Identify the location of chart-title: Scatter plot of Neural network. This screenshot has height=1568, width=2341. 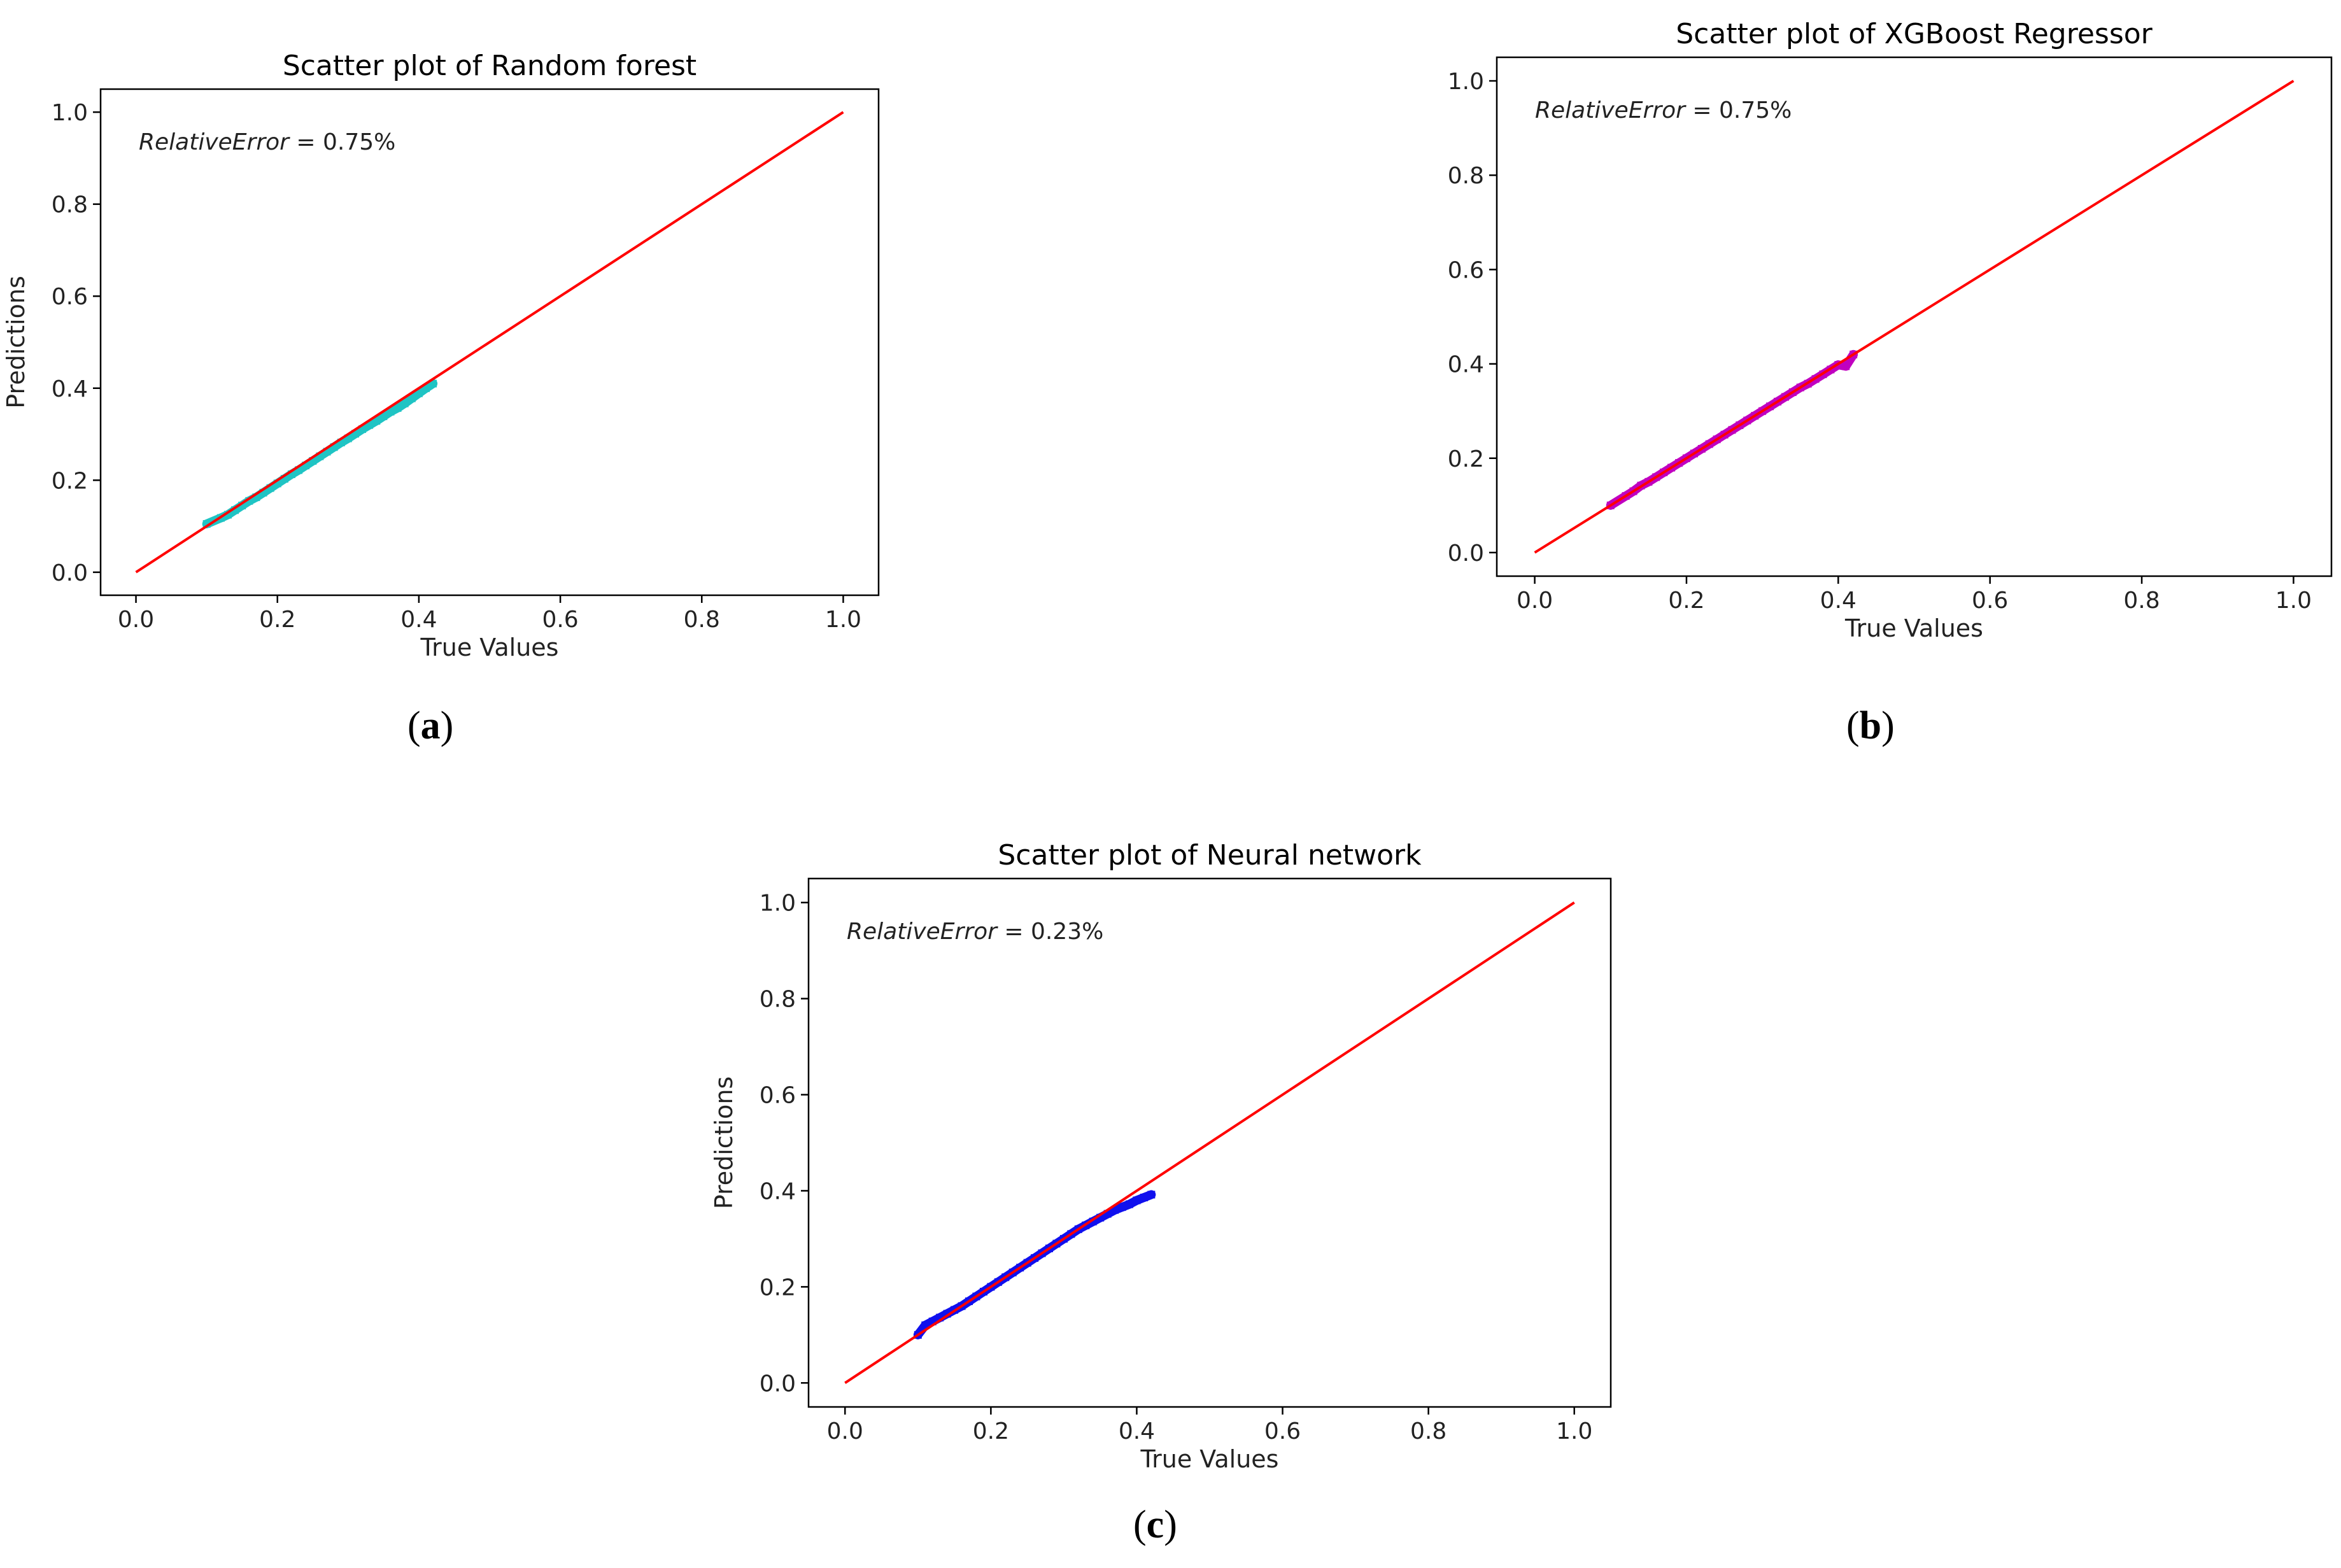
(1210, 855).